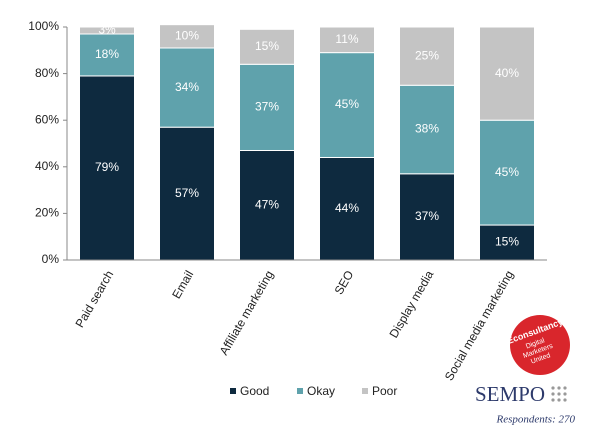 Image resolution: width=600 pixels, height=434 pixels. Describe the element at coordinates (47, 166) in the screenshot. I see `y-tick-label: 40%` at that location.